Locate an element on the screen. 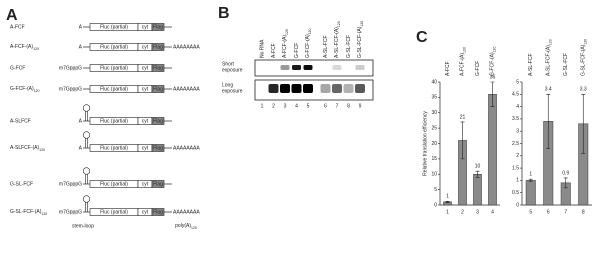  construct-name: A-FCF-(A)120 is located at coordinates (24, 47).